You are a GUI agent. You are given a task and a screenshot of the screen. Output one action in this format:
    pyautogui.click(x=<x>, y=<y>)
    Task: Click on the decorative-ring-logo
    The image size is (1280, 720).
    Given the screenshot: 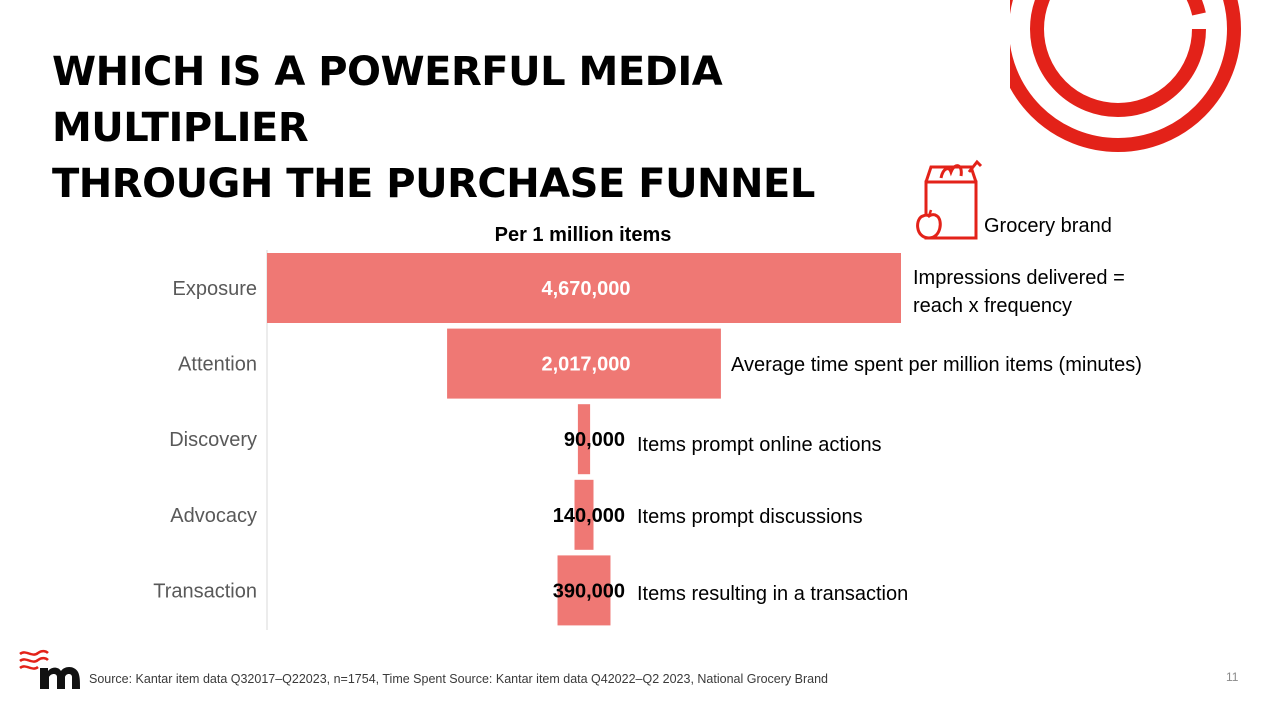 What is the action you would take?
    pyautogui.click(x=1125, y=76)
    